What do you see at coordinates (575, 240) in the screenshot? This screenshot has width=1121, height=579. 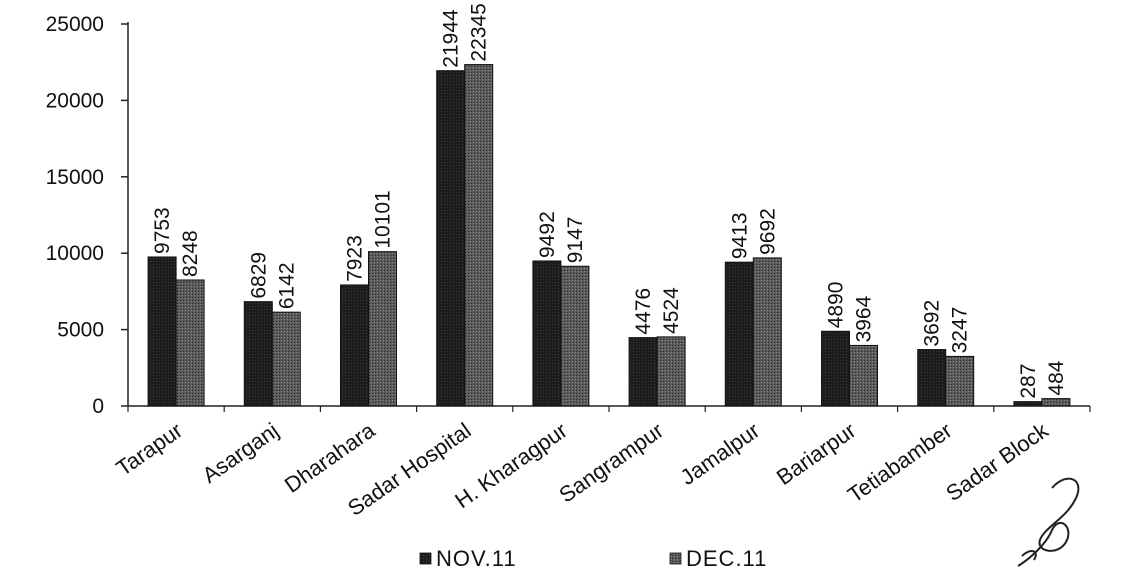 I see `data-label: 9147` at bounding box center [575, 240].